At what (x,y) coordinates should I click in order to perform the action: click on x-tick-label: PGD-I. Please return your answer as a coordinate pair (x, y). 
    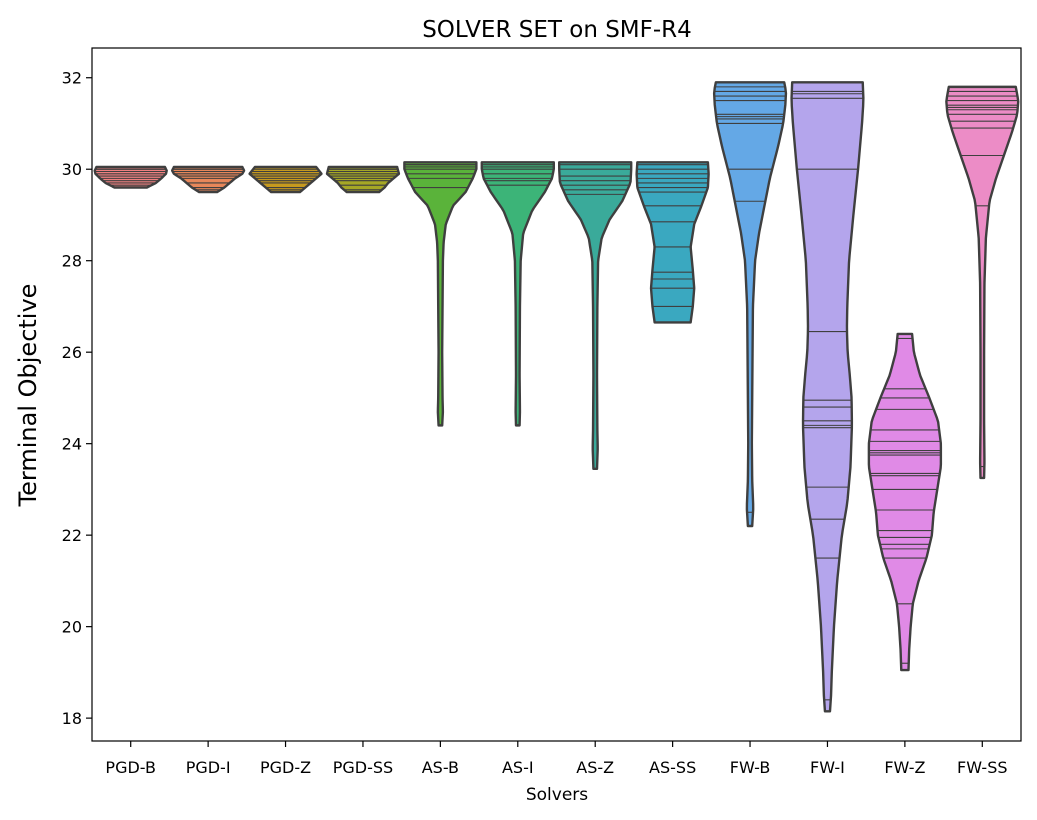
    Looking at the image, I should click on (208, 767).